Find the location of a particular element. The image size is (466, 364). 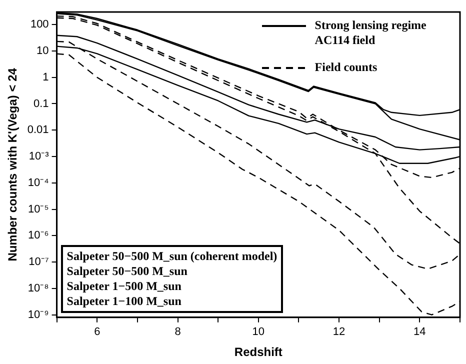

x-tick-label: 6 is located at coordinates (97, 332).